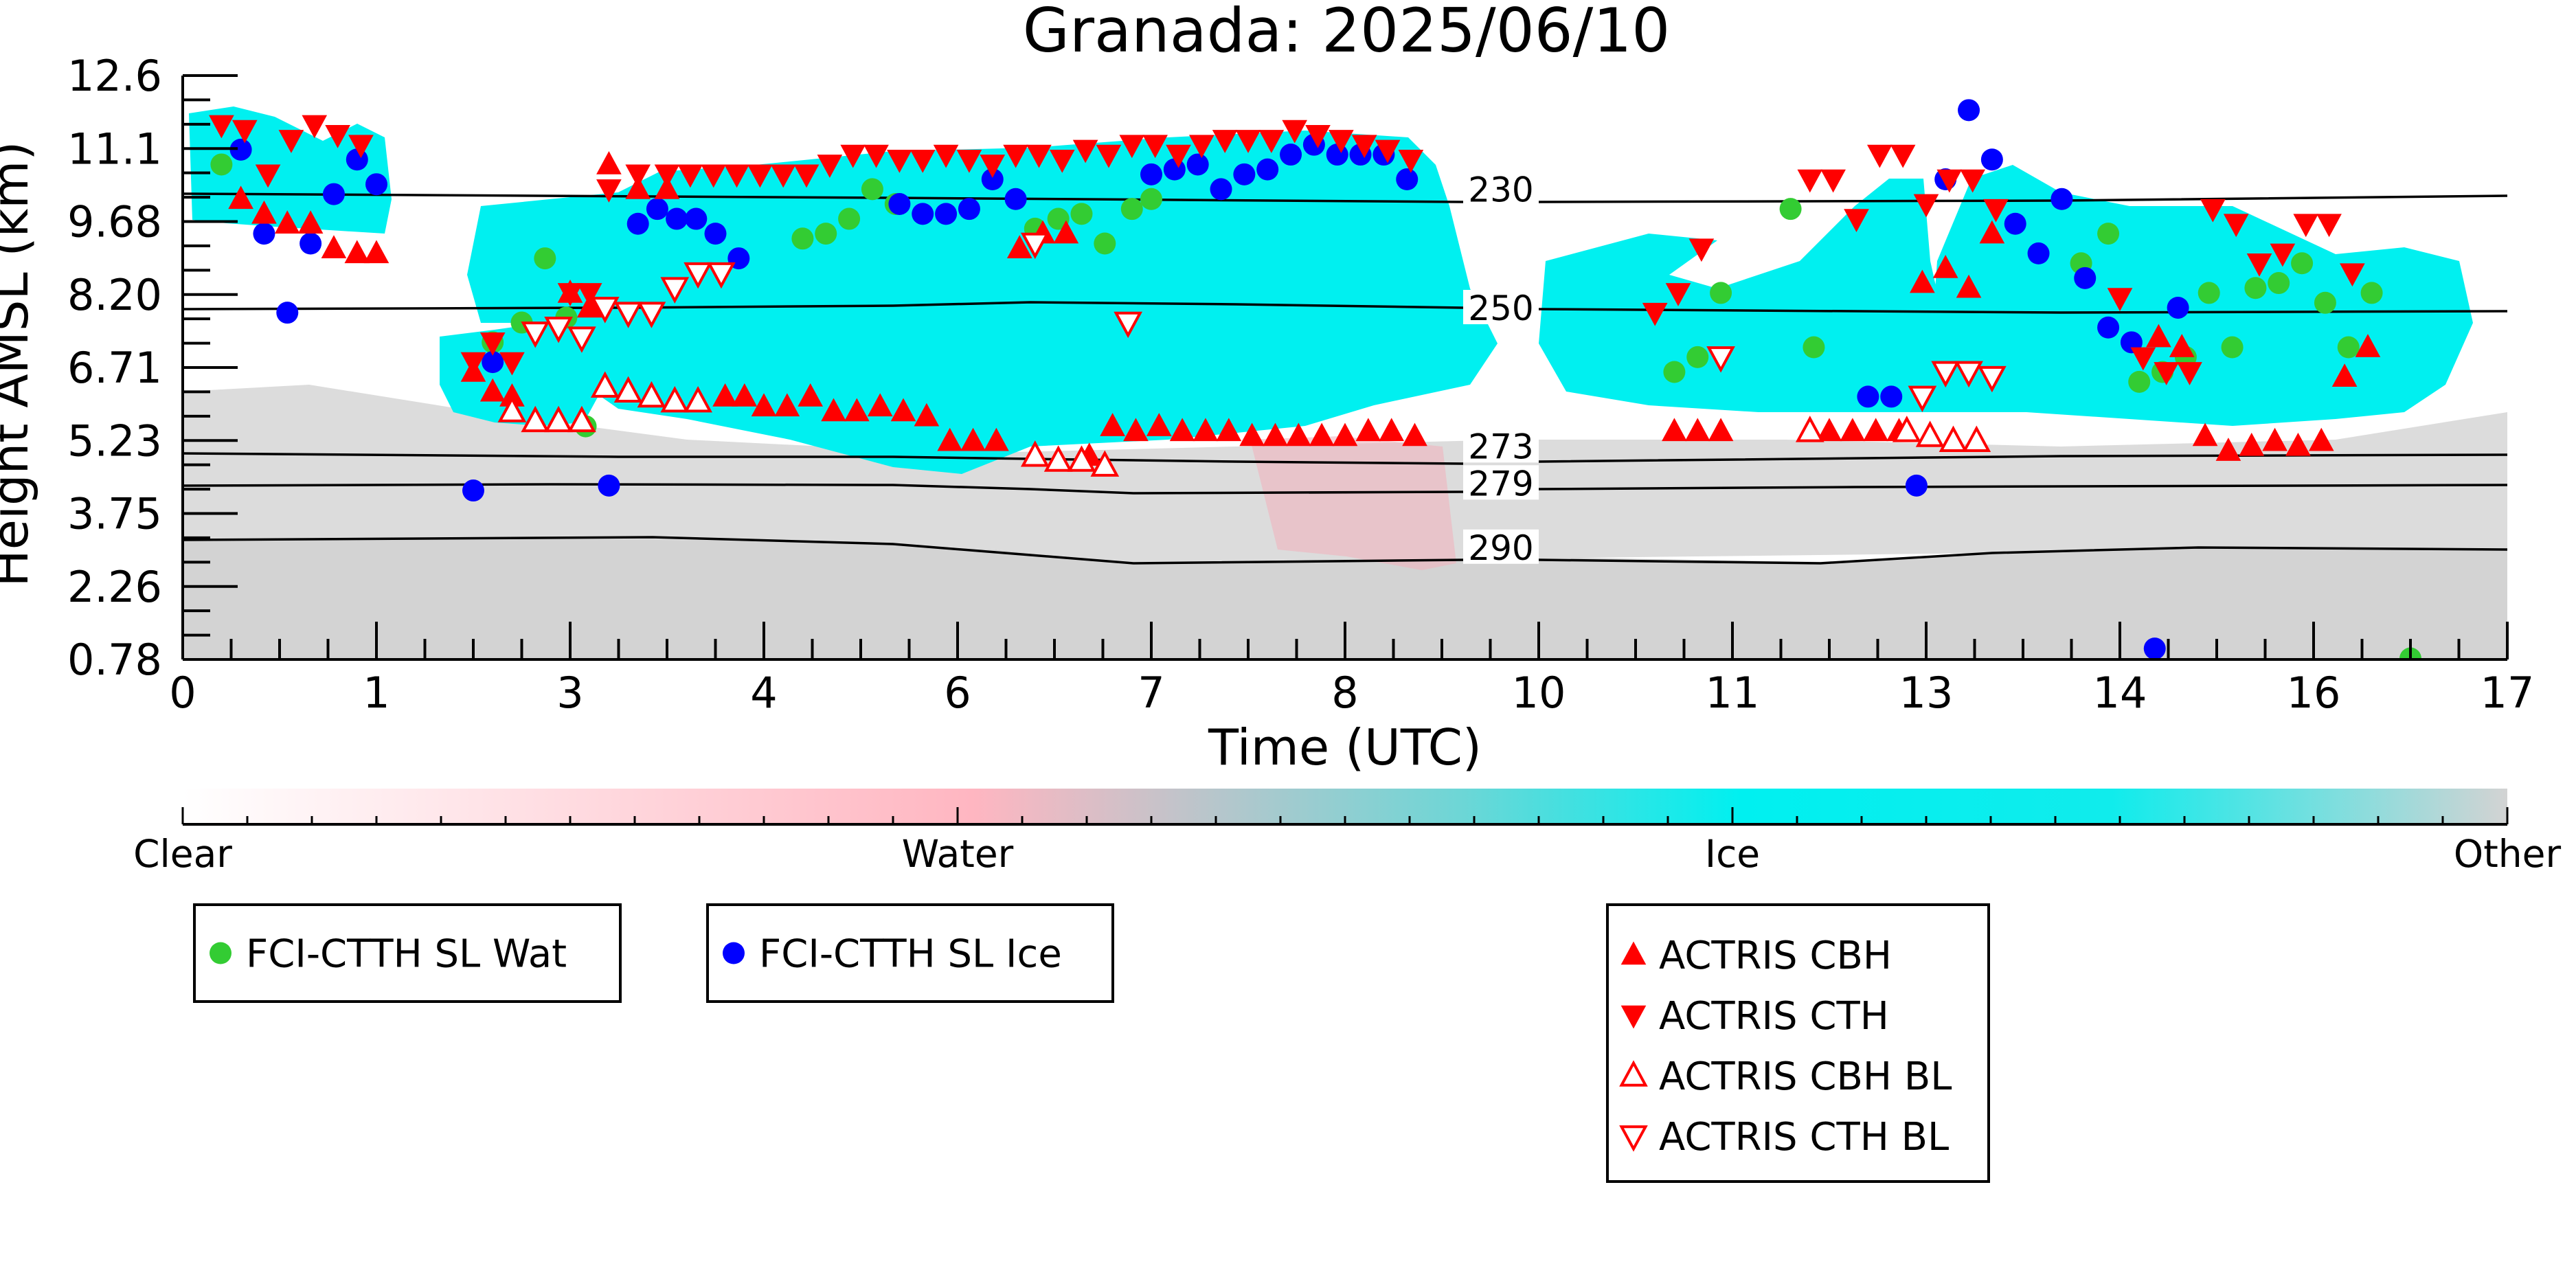  What do you see at coordinates (182, 693) in the screenshot?
I see `x-tick-label: 0` at bounding box center [182, 693].